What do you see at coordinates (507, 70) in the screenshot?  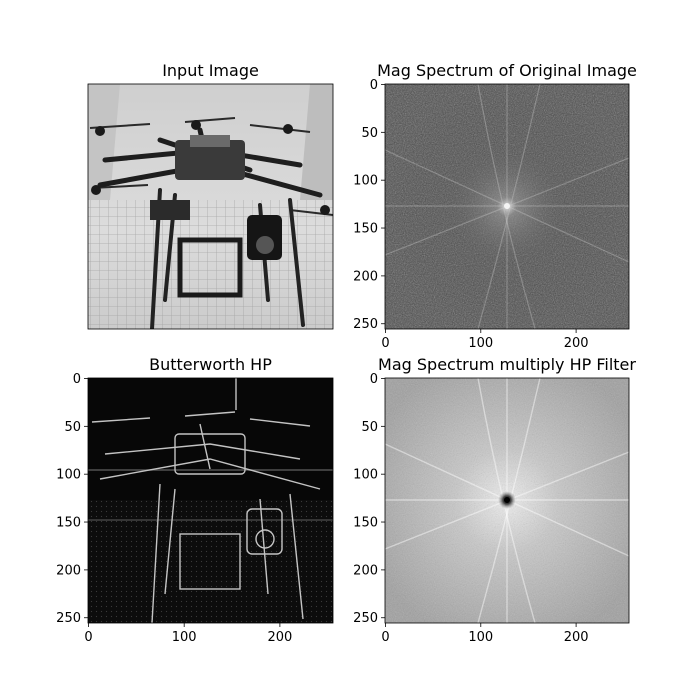 I see `panel-mag-spectrum-original-title: Mag Spectrum of Original Image` at bounding box center [507, 70].